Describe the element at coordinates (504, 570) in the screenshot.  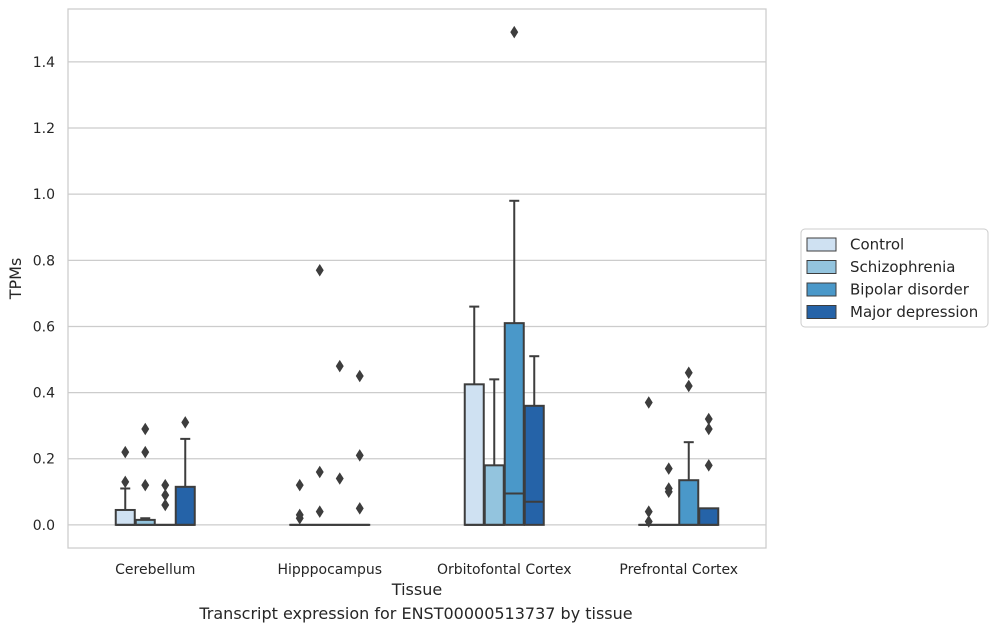
I see `x-tick-label: Orbitofontal Cortex` at that location.